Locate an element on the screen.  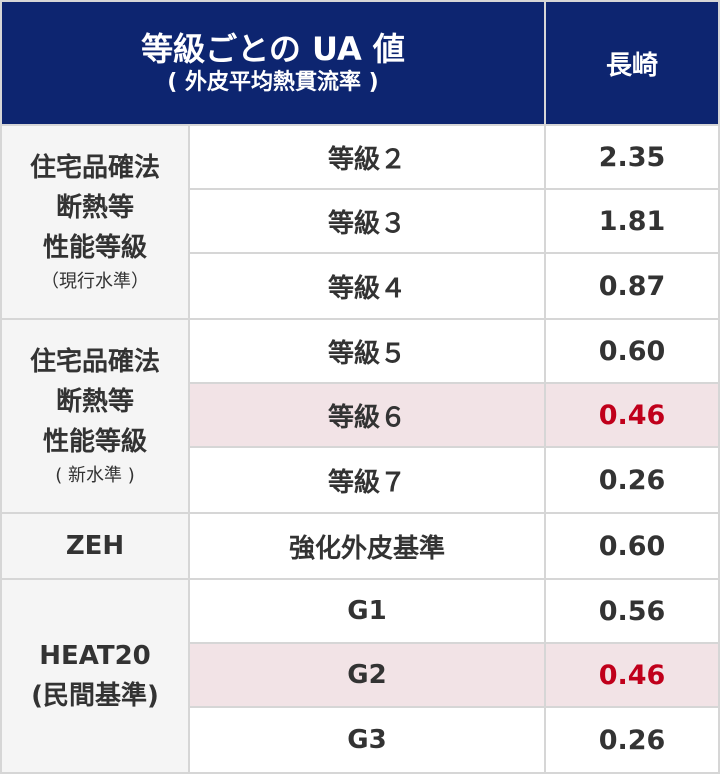
ua-value-cell: 2.35 is located at coordinates (632, 157).